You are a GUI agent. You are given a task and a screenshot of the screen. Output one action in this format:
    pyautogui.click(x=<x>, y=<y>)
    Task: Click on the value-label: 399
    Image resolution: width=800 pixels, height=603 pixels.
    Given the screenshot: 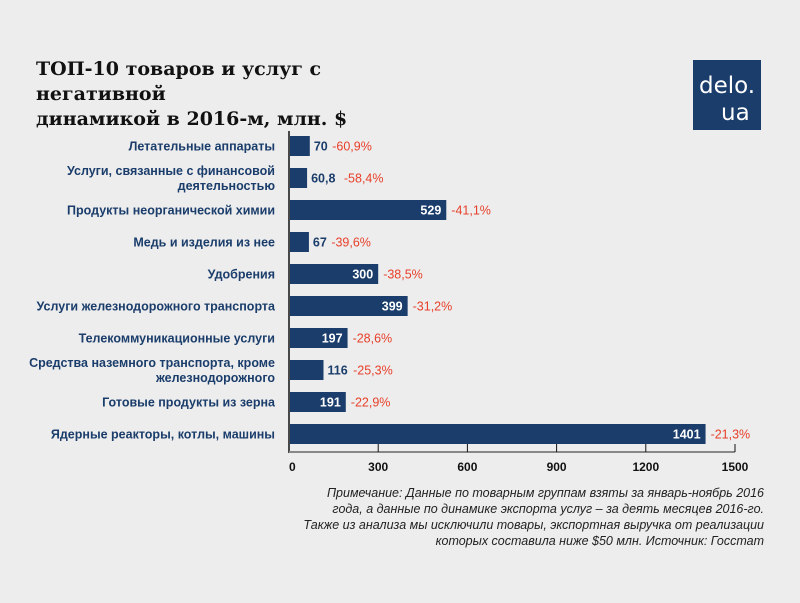 What is the action you would take?
    pyautogui.click(x=392, y=307)
    